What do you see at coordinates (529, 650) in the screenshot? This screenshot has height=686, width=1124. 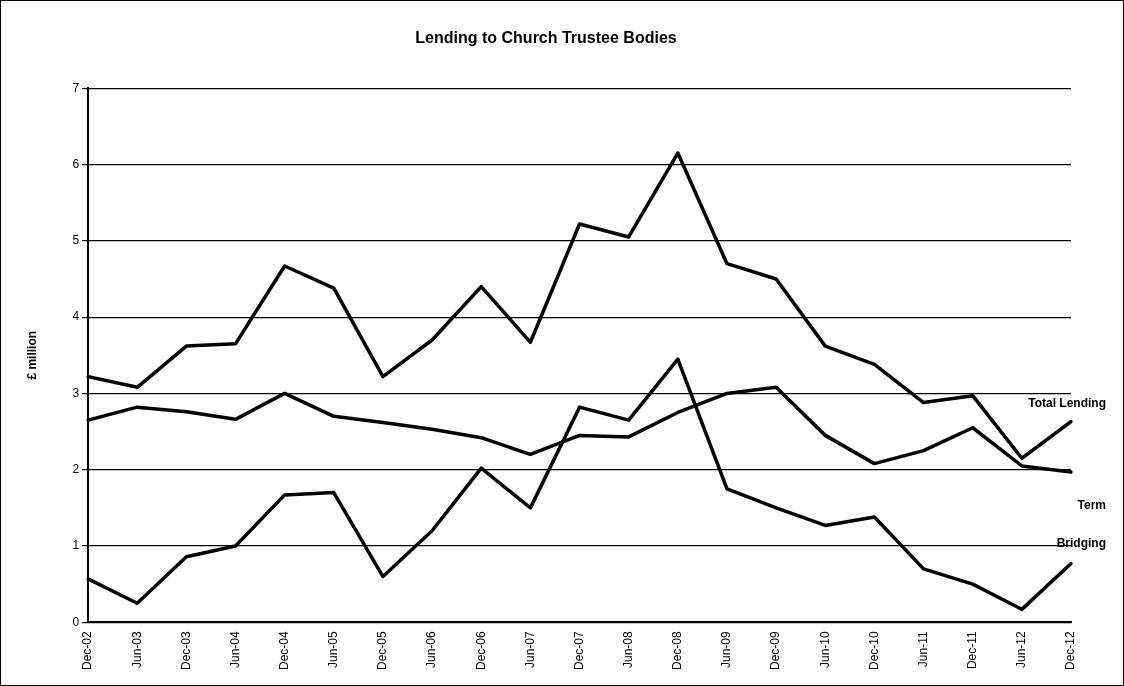 I see `x-tick-label: Jun-07` at bounding box center [529, 650].